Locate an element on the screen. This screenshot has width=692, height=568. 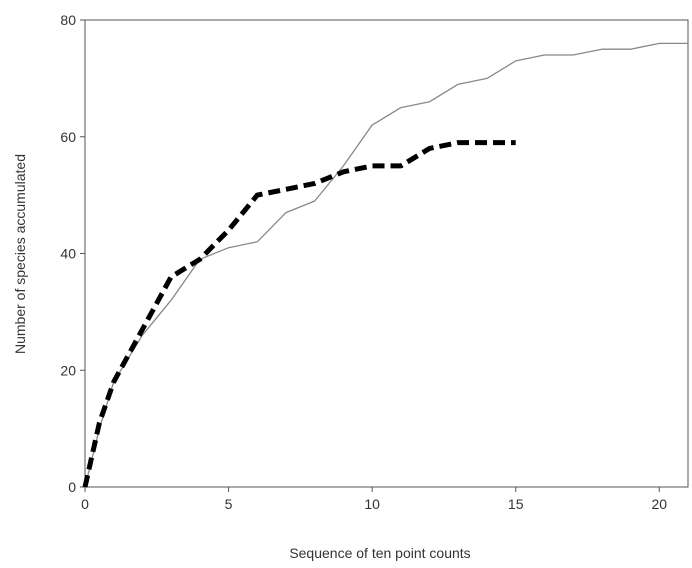
y-tick-label: 20 is located at coordinates (68, 370).